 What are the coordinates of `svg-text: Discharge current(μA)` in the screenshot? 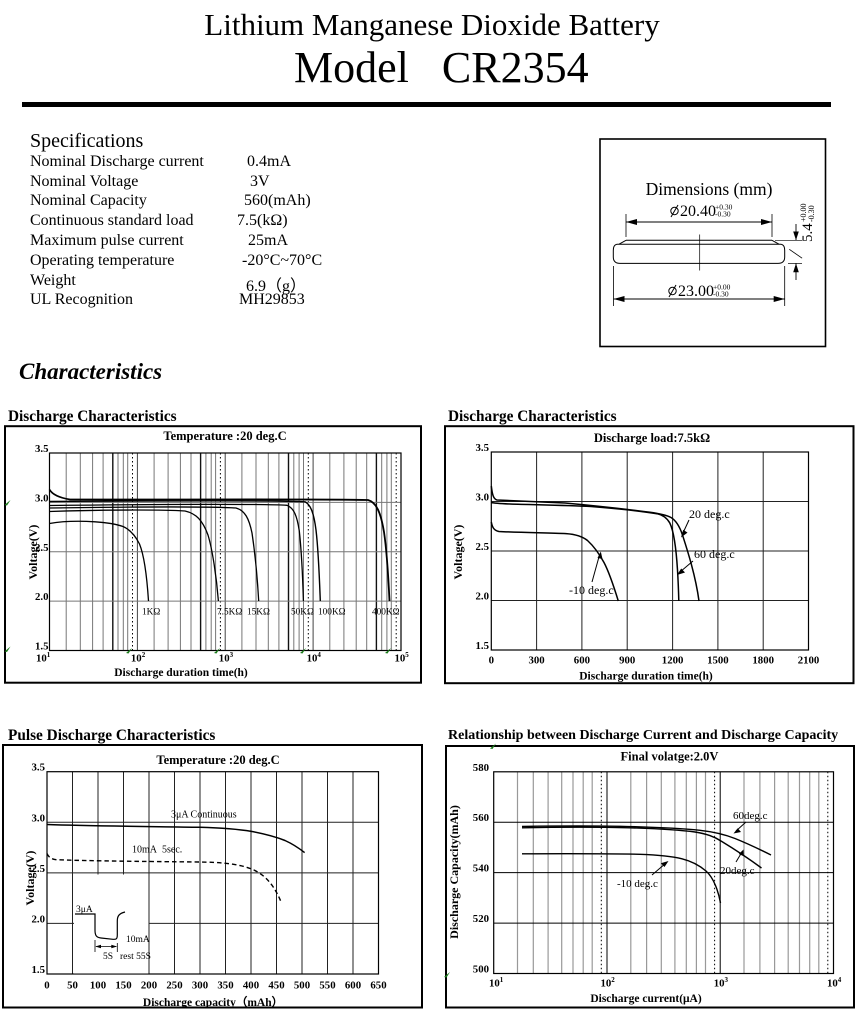 It's located at (646, 999).